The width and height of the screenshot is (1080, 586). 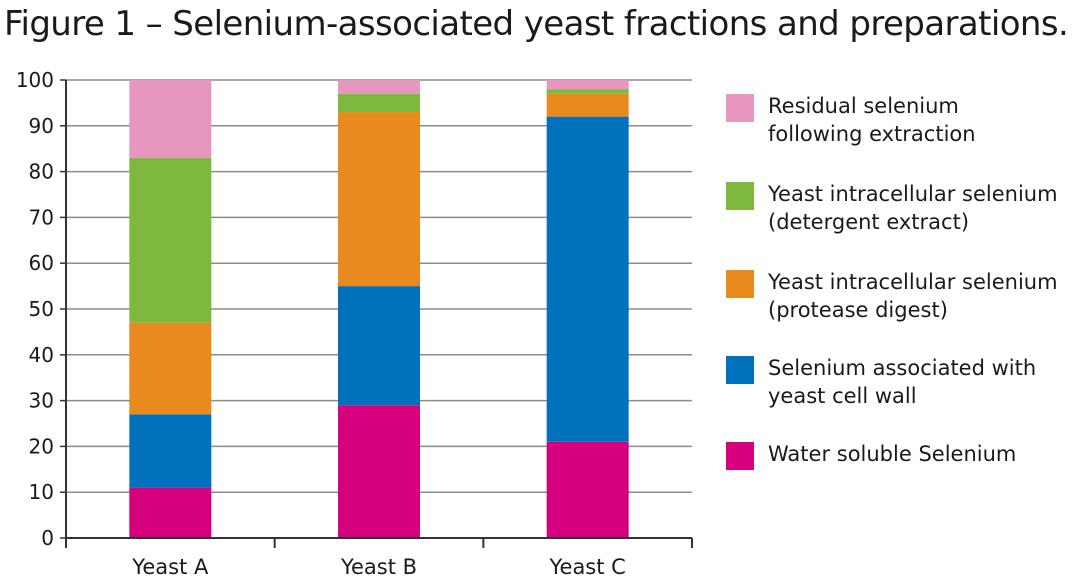 I want to click on legend-item: Residual selenium following extraction, so click(x=851, y=120).